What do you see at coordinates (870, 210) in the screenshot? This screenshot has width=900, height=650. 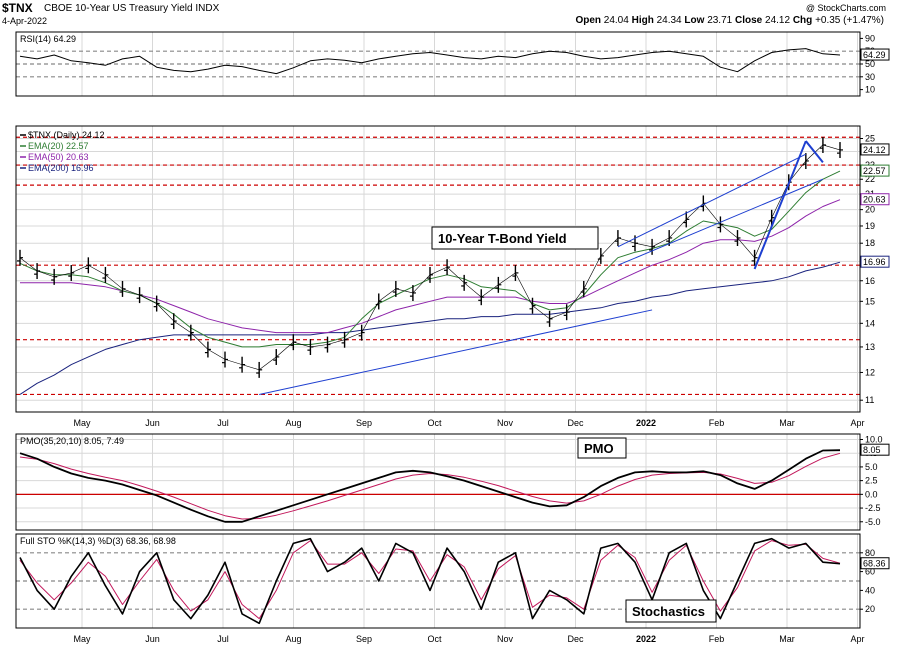 I see `price-ytick-label: 20` at bounding box center [870, 210].